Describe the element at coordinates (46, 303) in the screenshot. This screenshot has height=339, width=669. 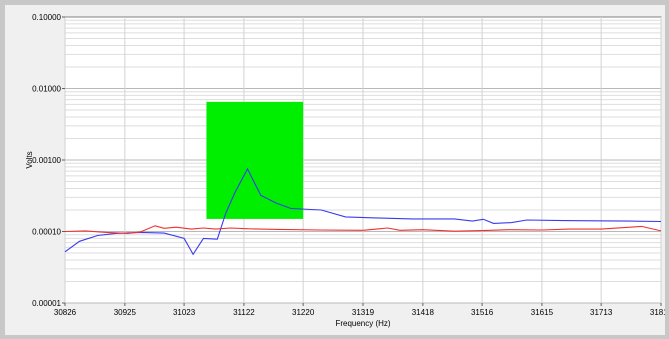
I see `y-tick-label: 0.00001` at that location.